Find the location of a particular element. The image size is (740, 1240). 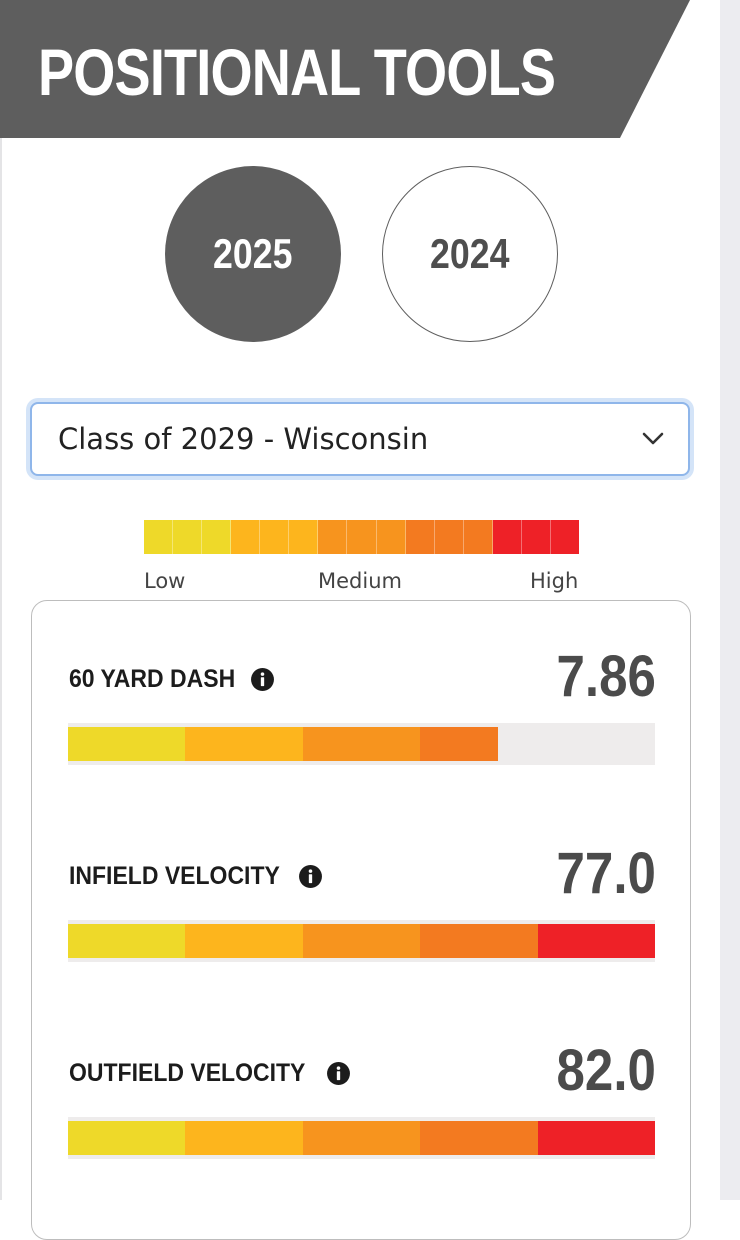

metric-label-row: 60 YARD DASH is located at coordinates (172, 679).